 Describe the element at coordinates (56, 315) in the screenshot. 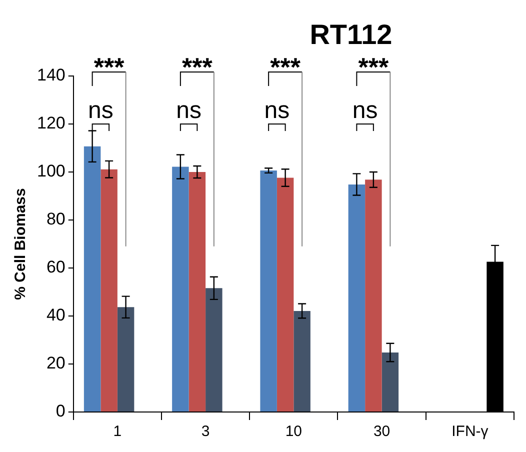

I see `y-tick-label: 40` at that location.